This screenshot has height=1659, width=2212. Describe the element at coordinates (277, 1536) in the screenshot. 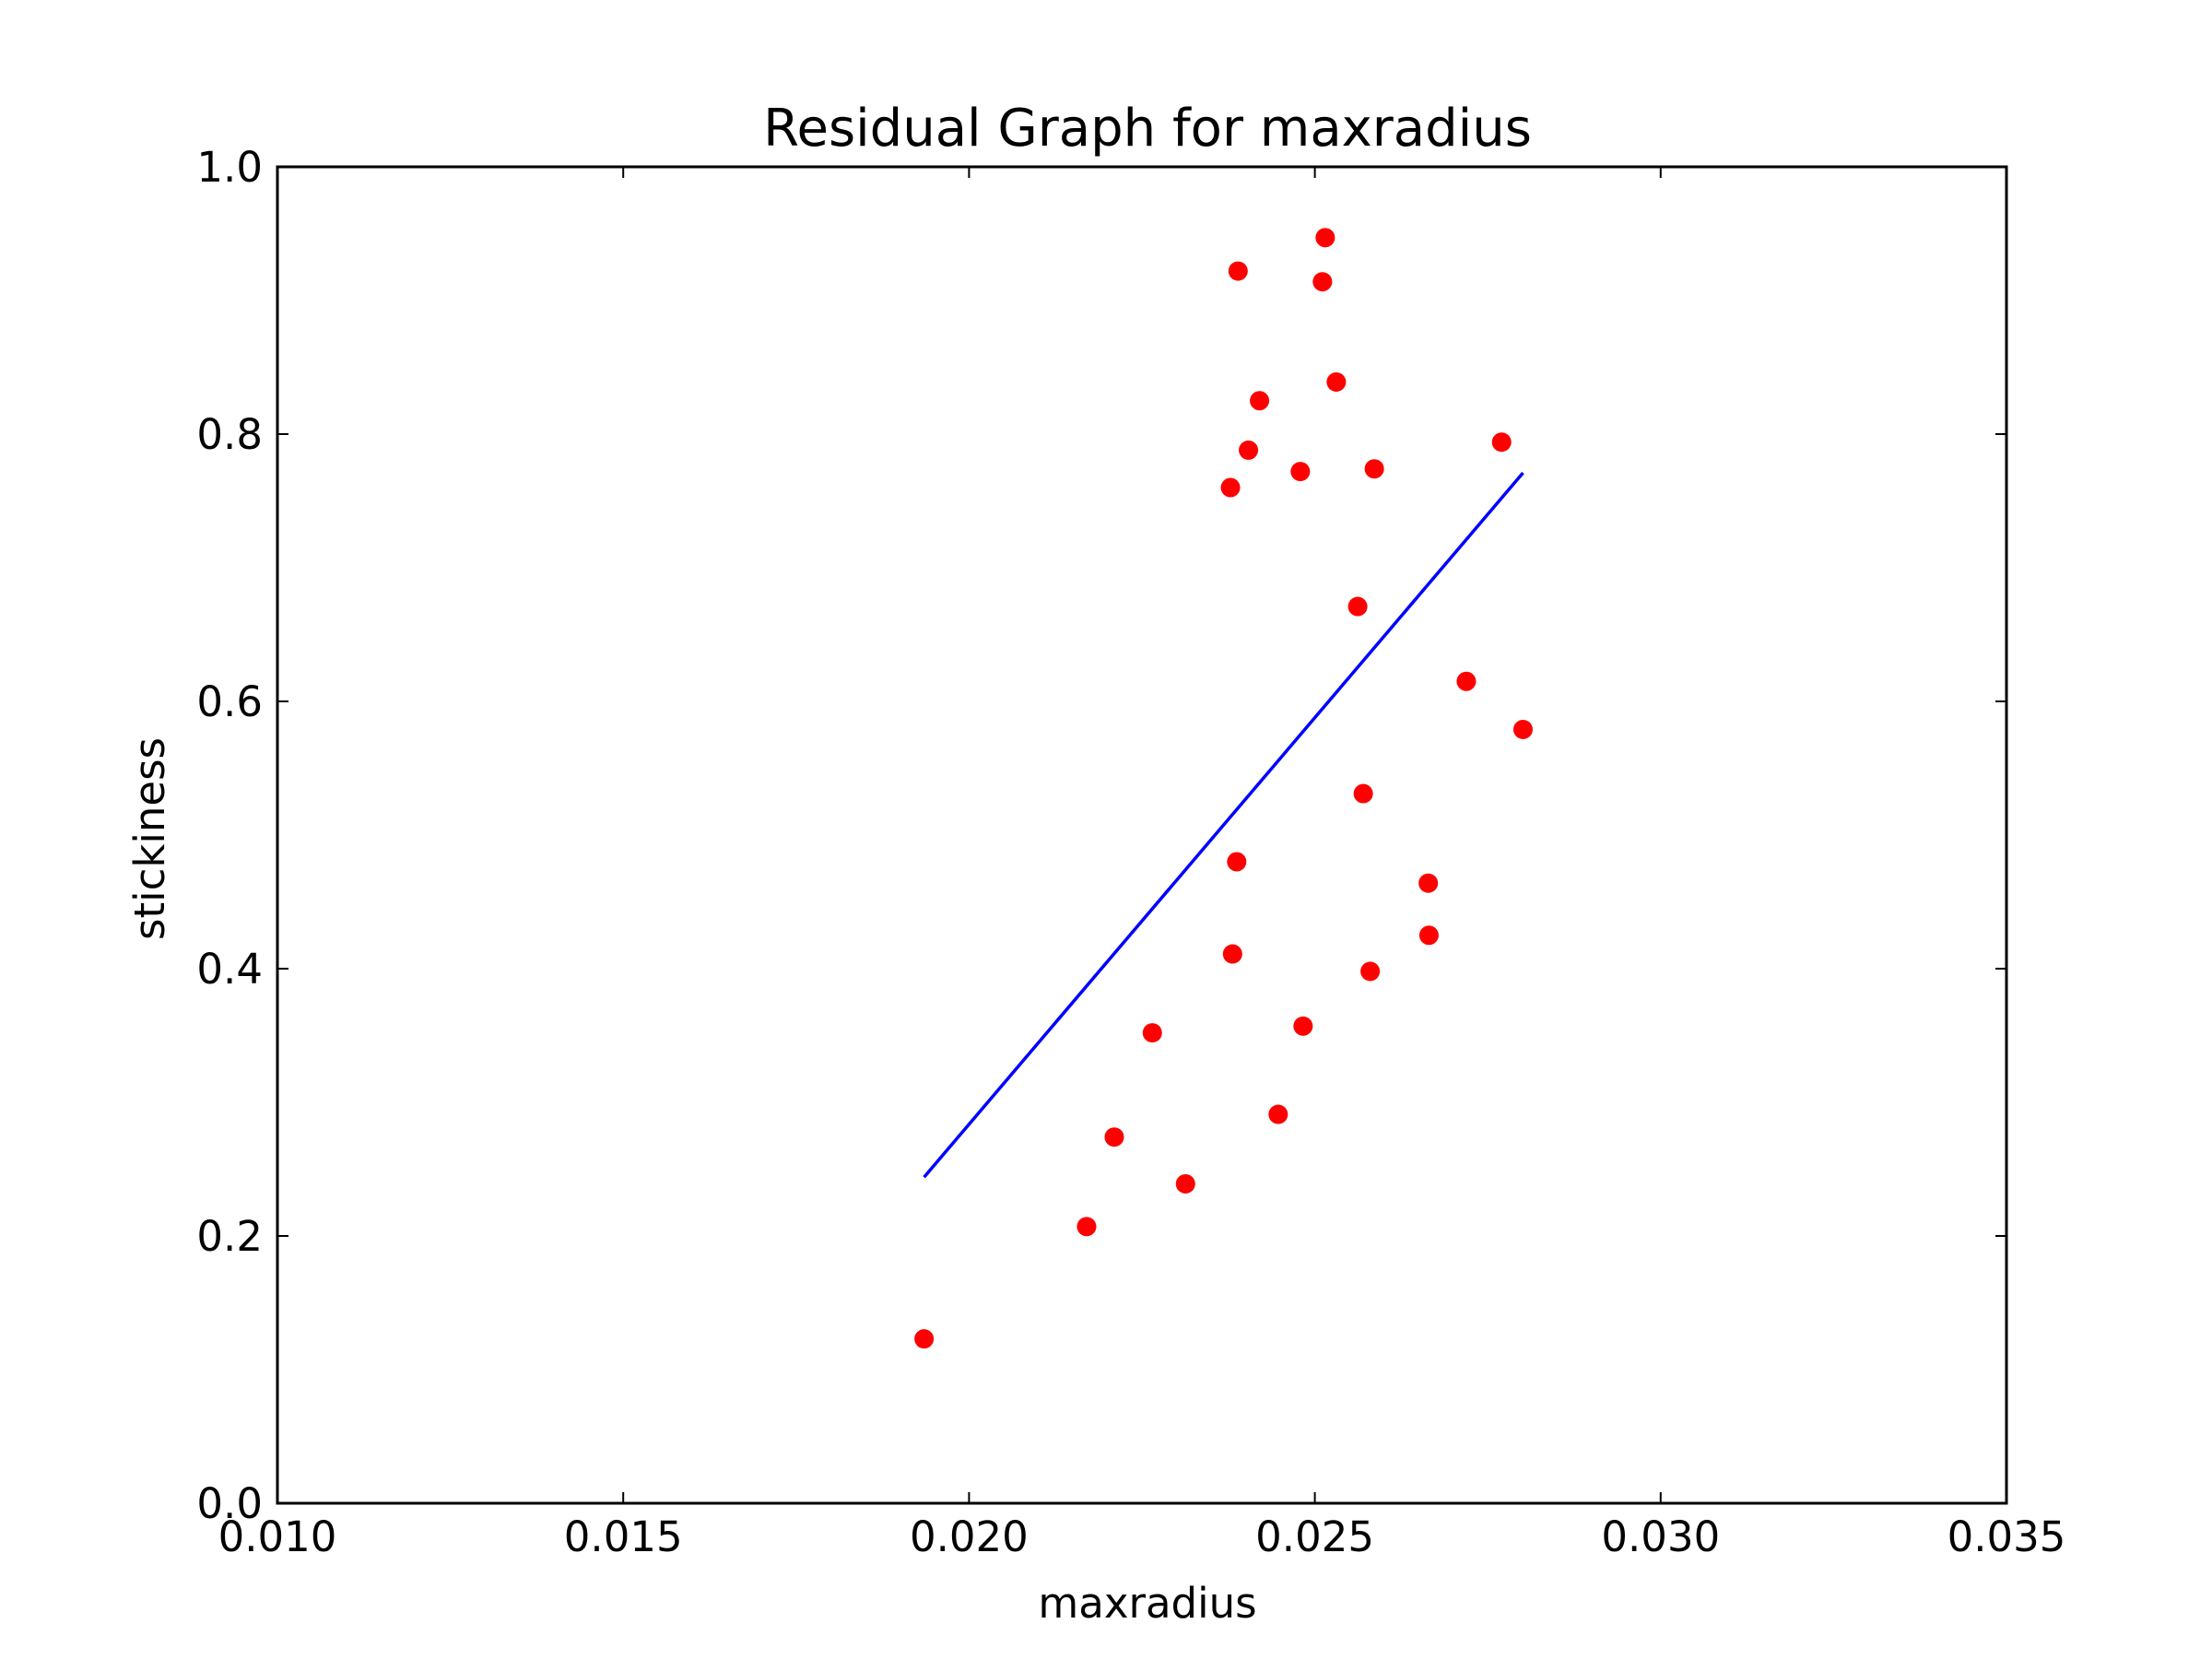

I see `x-tick-label: 0.010` at that location.